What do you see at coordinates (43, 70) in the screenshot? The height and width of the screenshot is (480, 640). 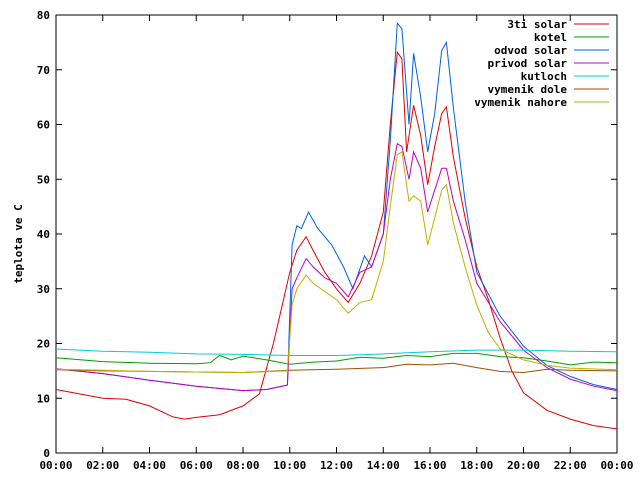 I see `y-tick-label: 70` at bounding box center [43, 70].